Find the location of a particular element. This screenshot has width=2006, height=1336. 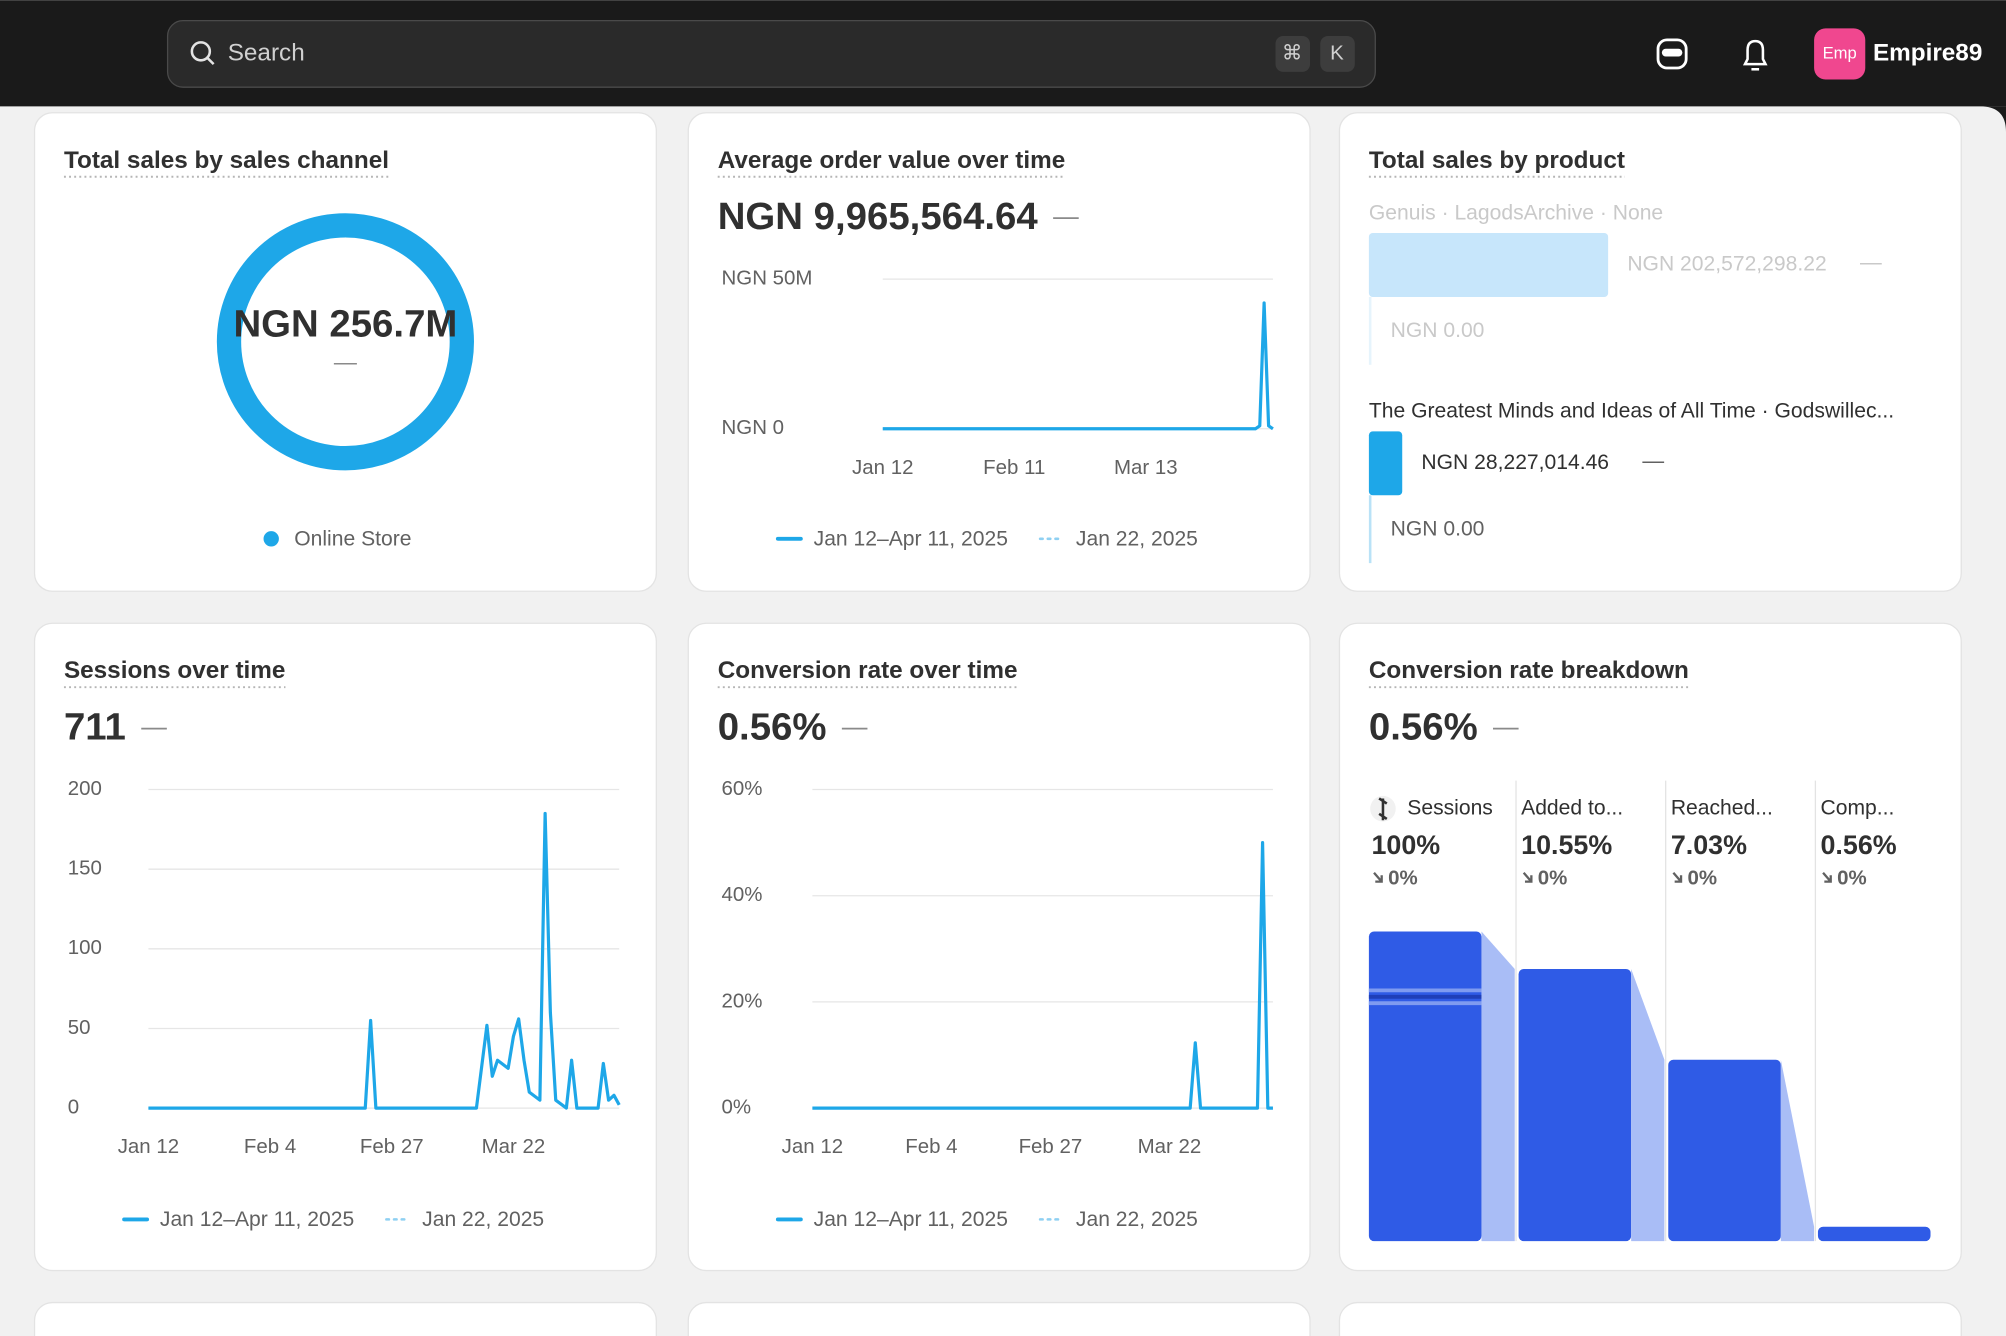

sidekick-button is located at coordinates (1672, 54).